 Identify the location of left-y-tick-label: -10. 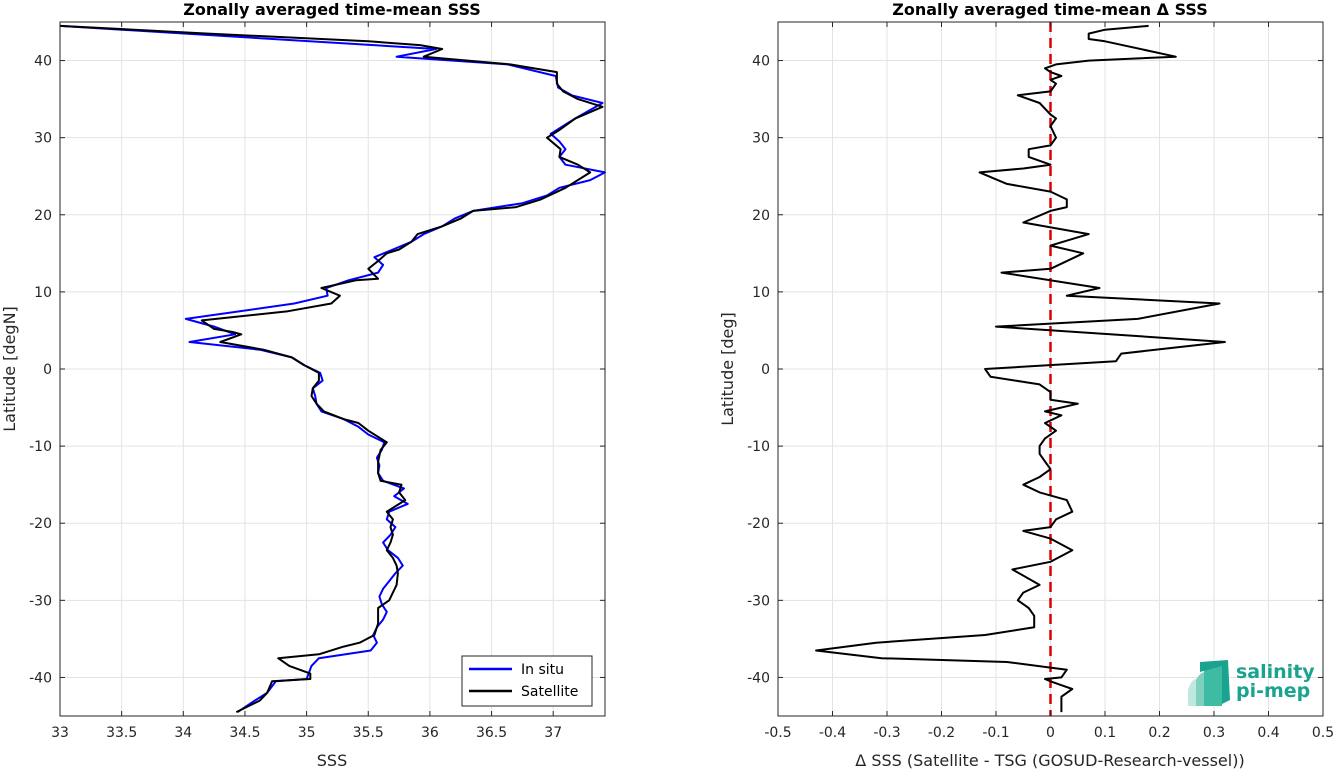
(40, 447).